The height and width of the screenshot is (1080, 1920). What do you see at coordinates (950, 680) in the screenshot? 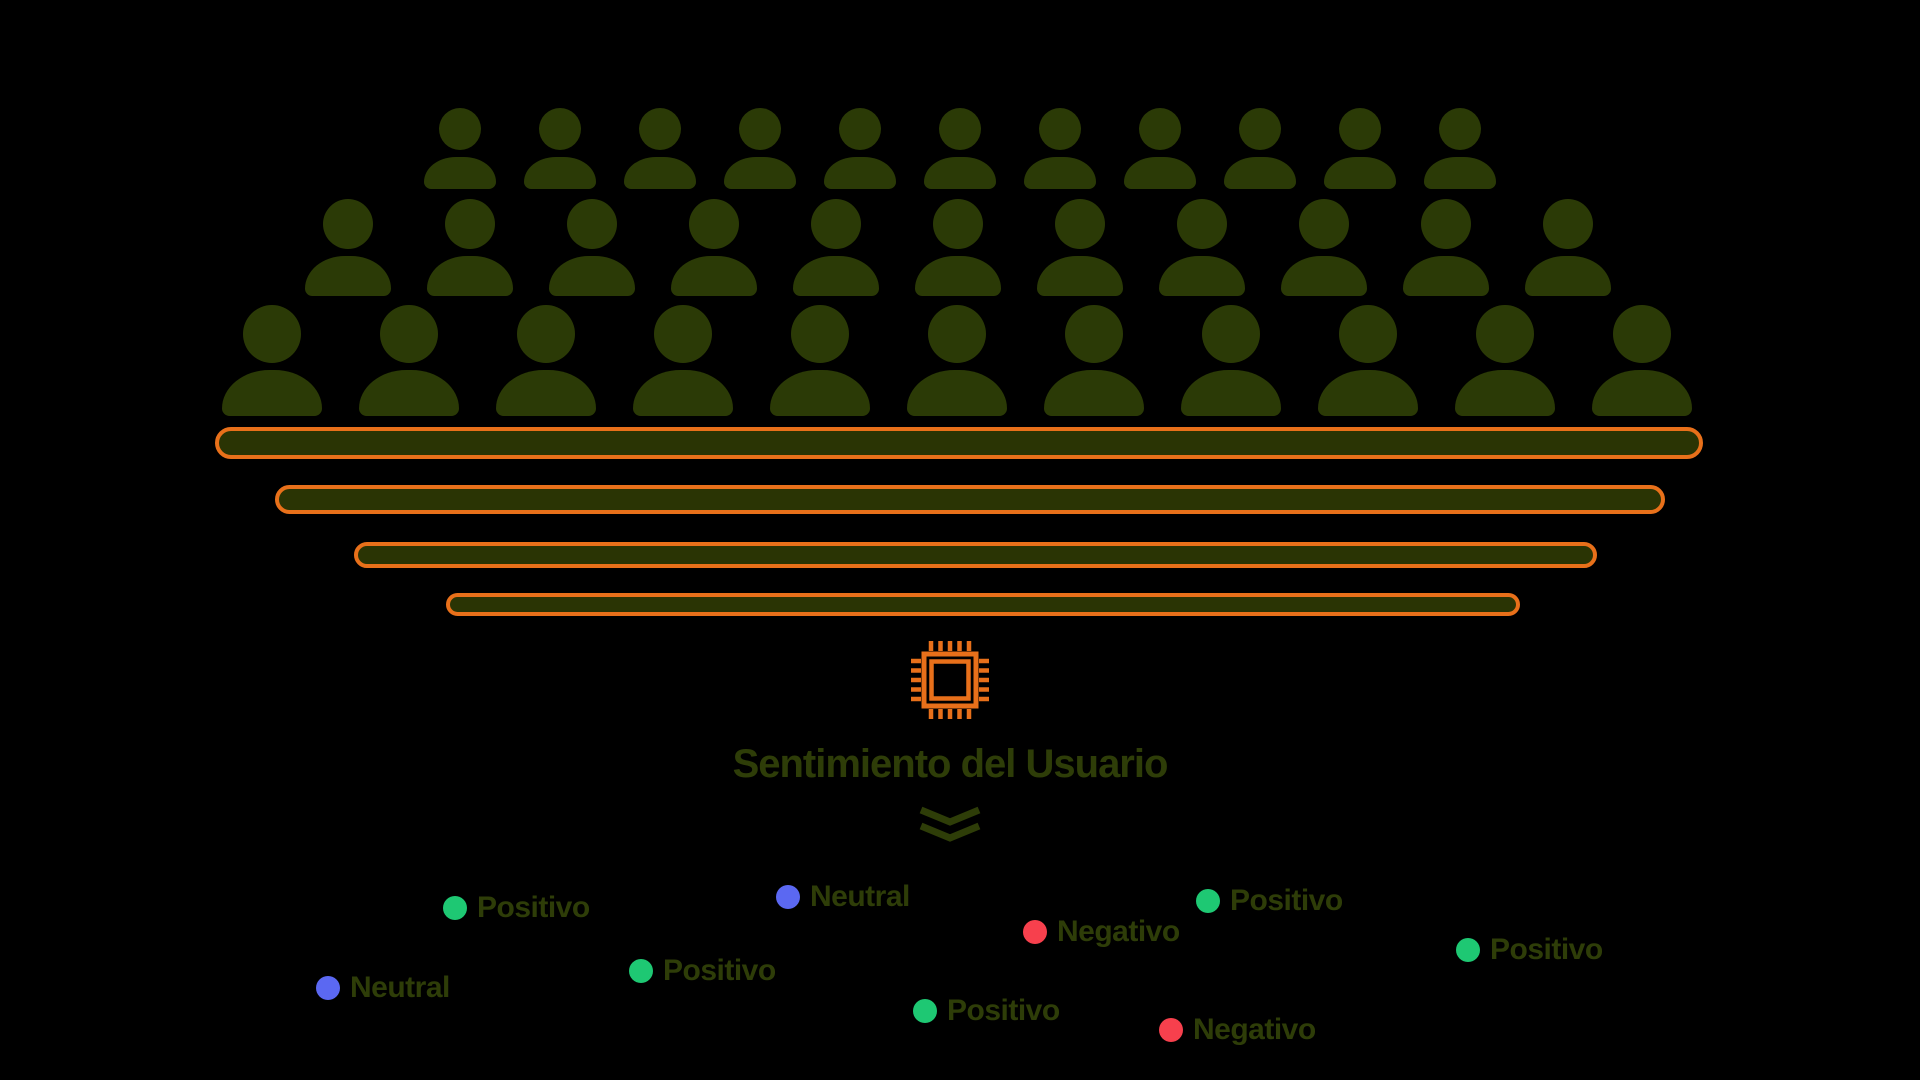
I see `chip-icon` at bounding box center [950, 680].